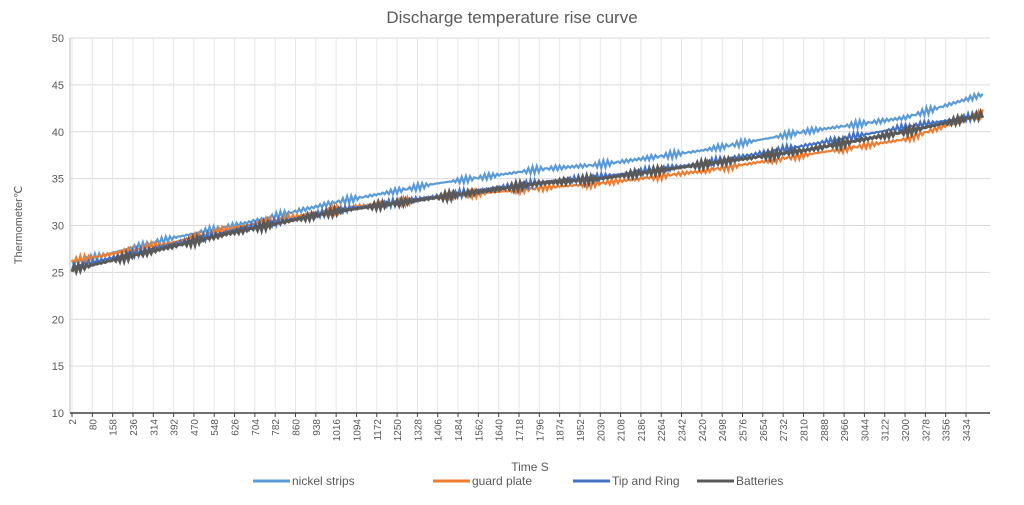 Image resolution: width=1024 pixels, height=505 pixels. Describe the element at coordinates (703, 430) in the screenshot. I see `x-tick-label: 2420` at that location.